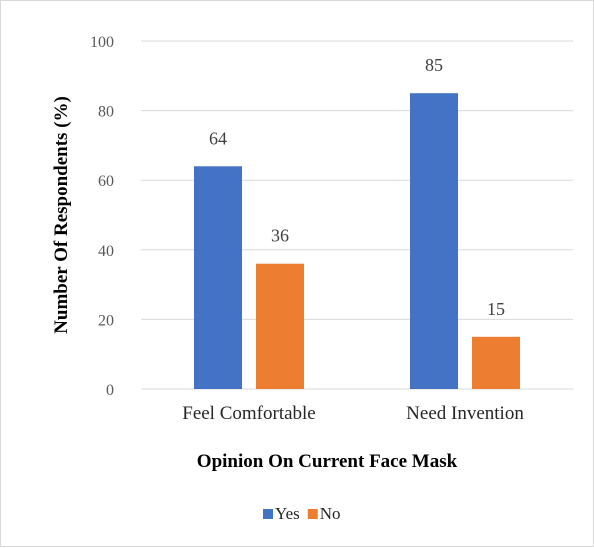  I want to click on y-tick-label: 20, so click(106, 320).